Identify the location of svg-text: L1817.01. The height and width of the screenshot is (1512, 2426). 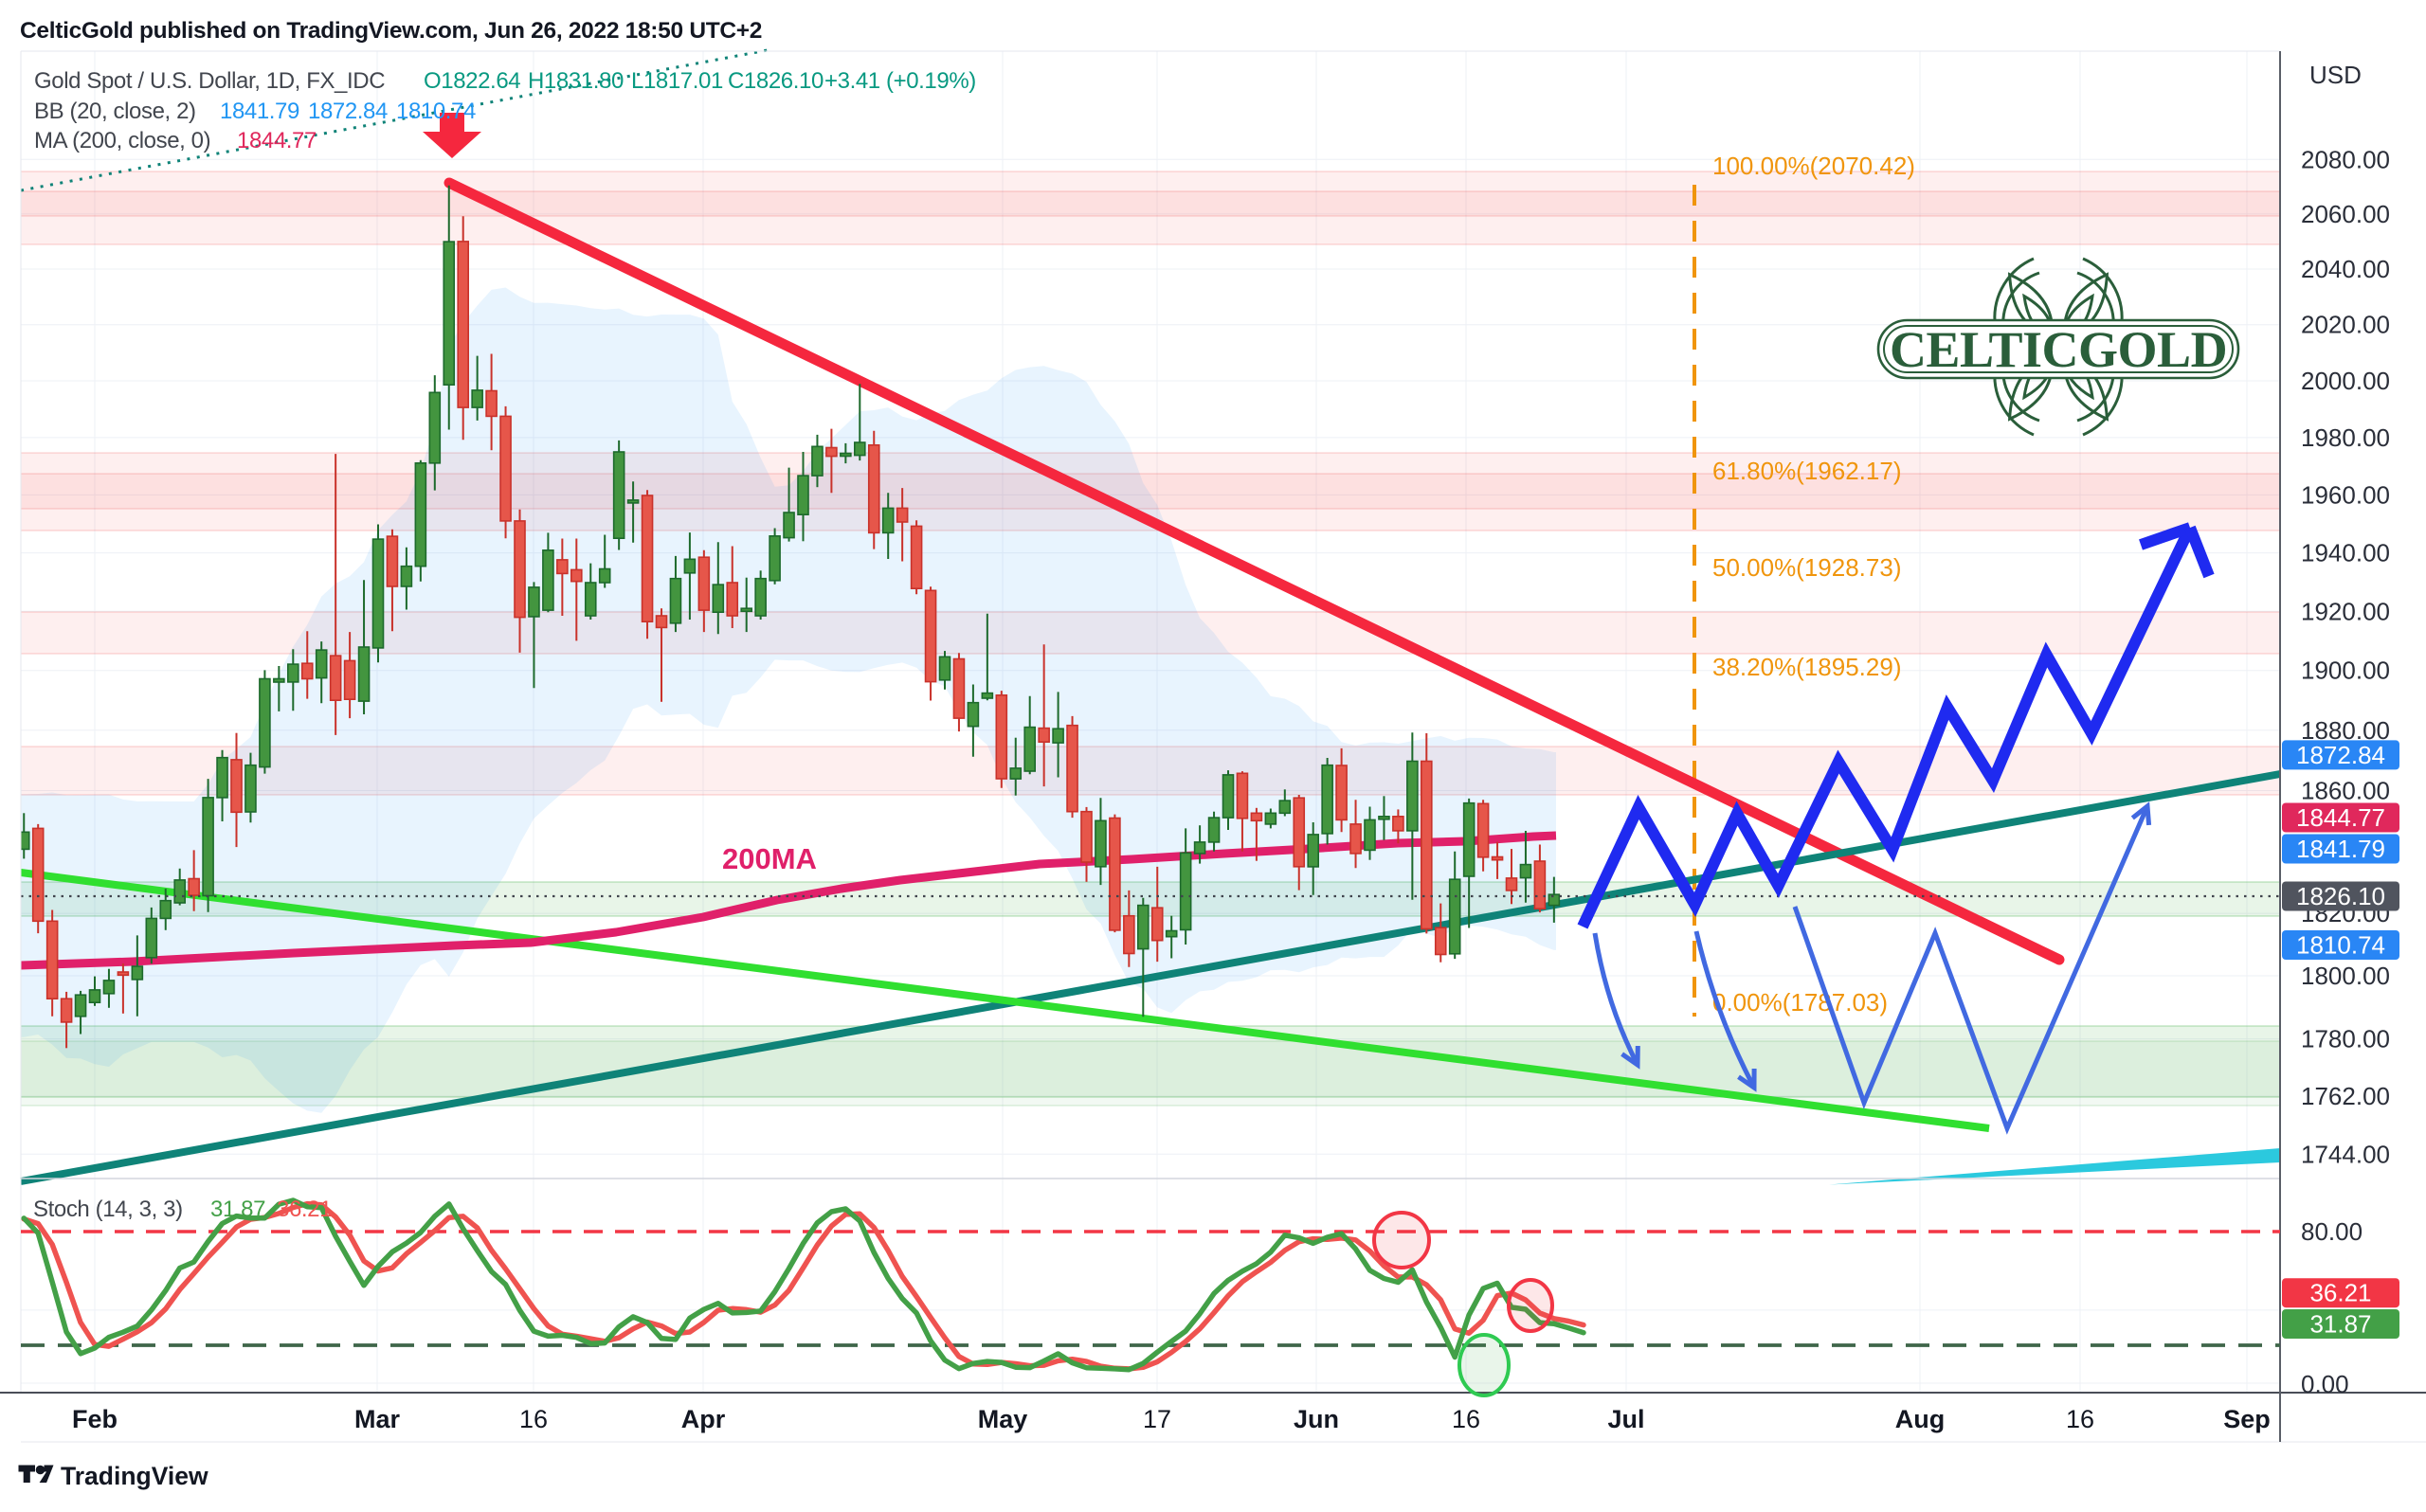
(677, 81).